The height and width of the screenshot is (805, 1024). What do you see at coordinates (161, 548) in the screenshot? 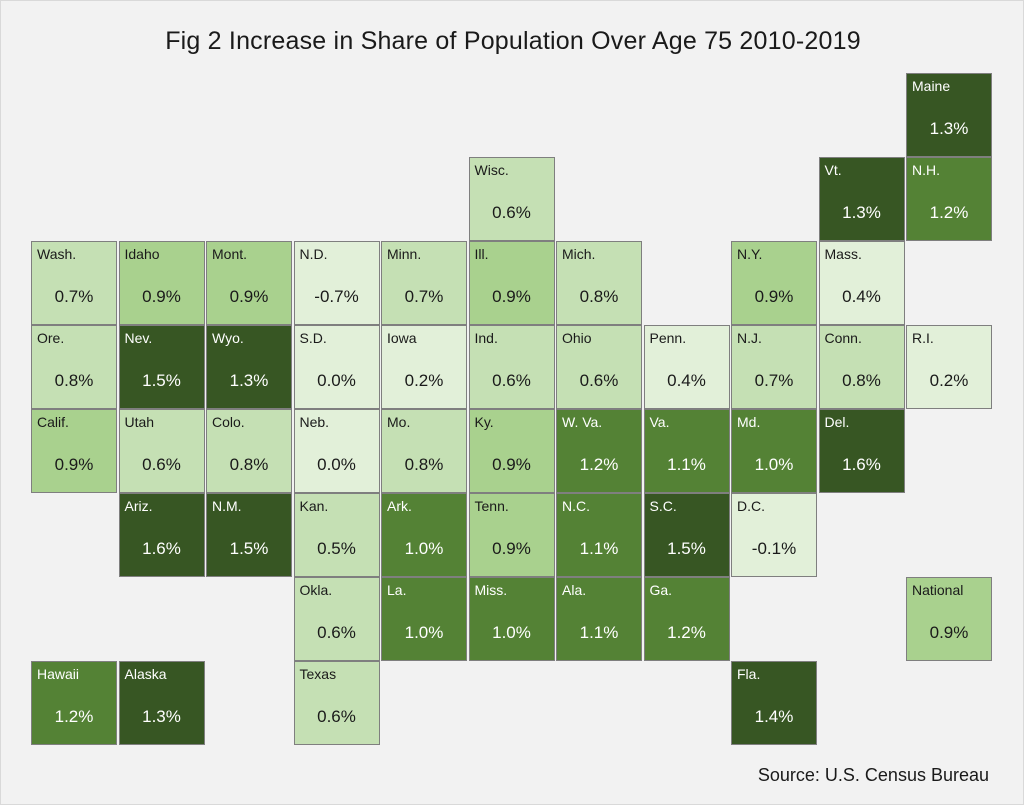
I see `tile-value: 1.6%` at bounding box center [161, 548].